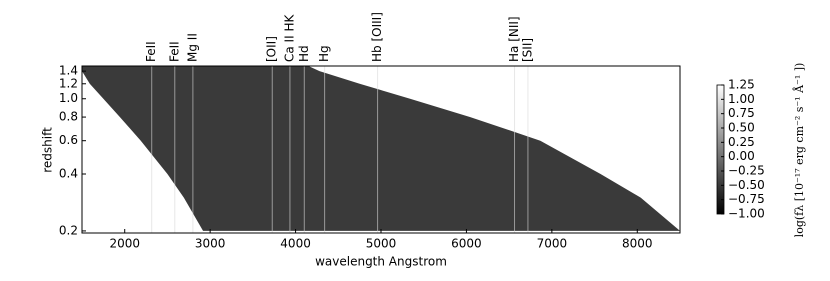  What do you see at coordinates (68, 98) in the screenshot?
I see `y-tick-label: 1.0` at bounding box center [68, 98].